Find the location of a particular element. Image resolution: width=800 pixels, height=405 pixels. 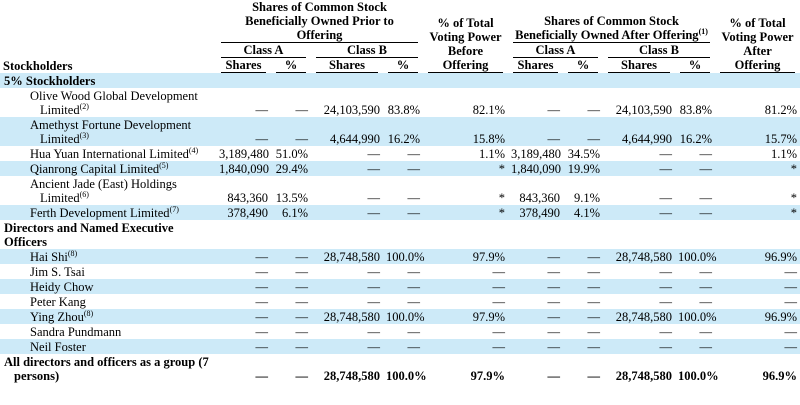

value-cell: 83.8% is located at coordinates (695, 102).